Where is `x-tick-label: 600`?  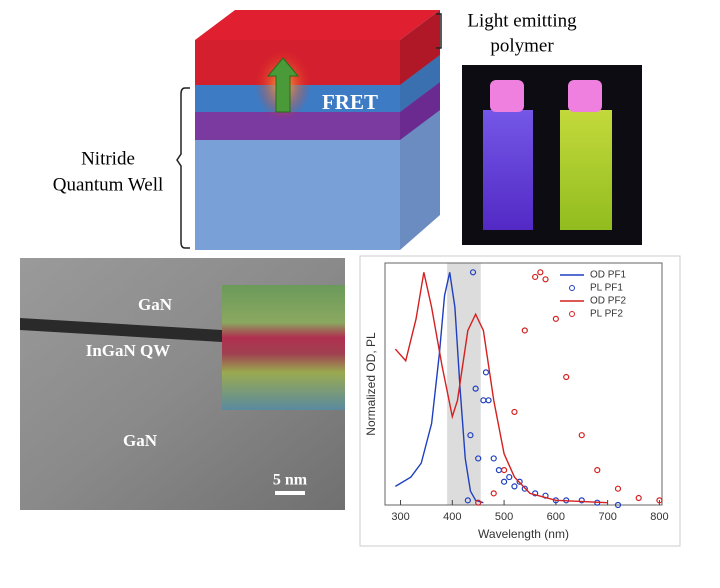 x-tick-label: 600 is located at coordinates (556, 517).